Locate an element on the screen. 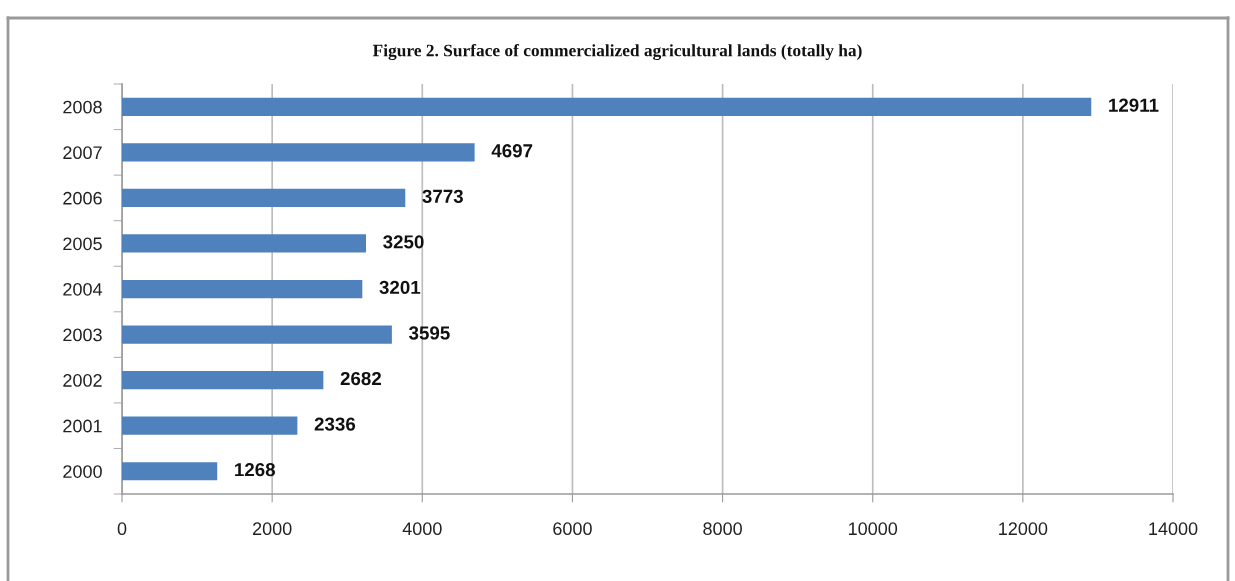 The height and width of the screenshot is (581, 1235). x-tick-label: 2000 is located at coordinates (272, 529).